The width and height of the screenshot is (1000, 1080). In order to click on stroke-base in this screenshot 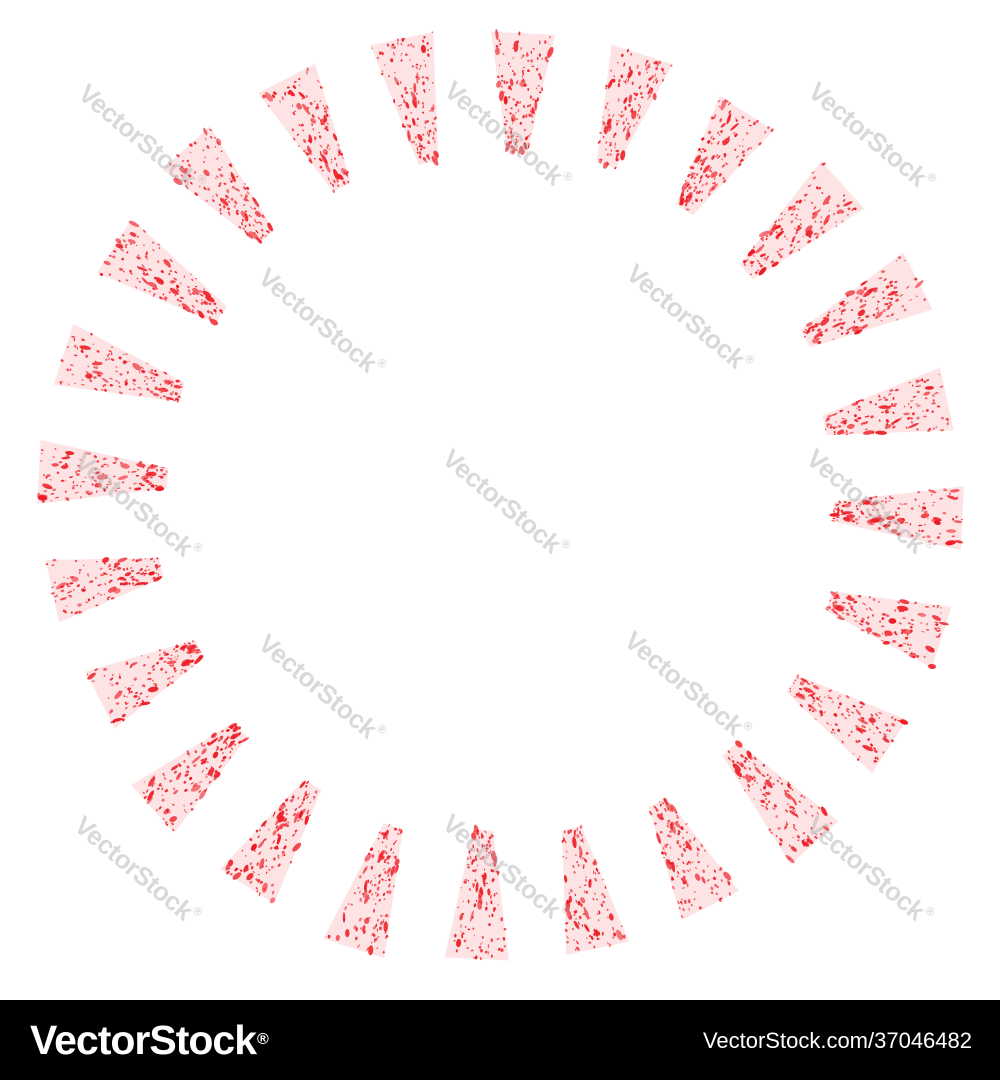, I will do `click(404, 98)`.